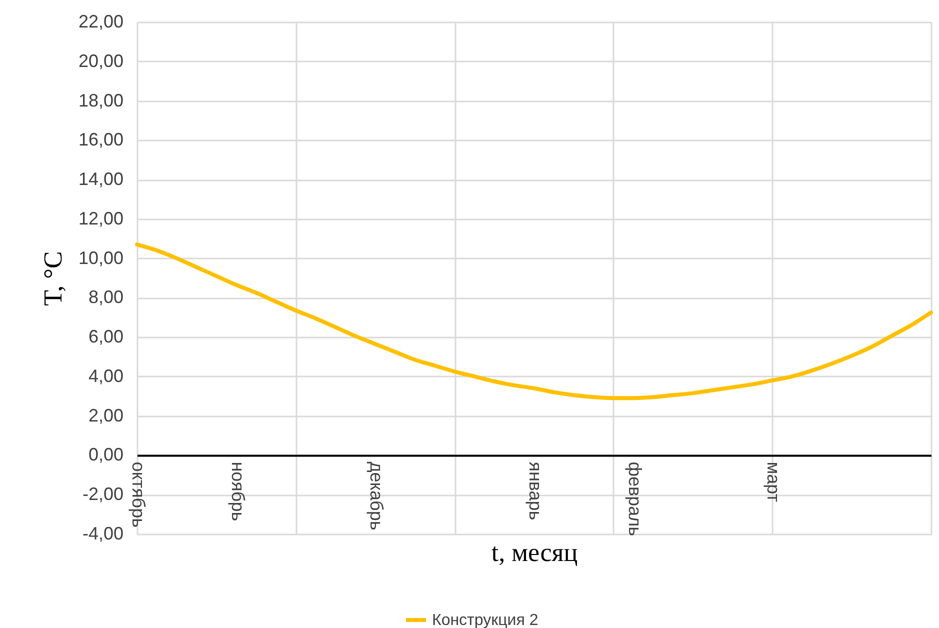 Image resolution: width=939 pixels, height=628 pixels. I want to click on x-tick-label: октябрь, so click(138, 495).